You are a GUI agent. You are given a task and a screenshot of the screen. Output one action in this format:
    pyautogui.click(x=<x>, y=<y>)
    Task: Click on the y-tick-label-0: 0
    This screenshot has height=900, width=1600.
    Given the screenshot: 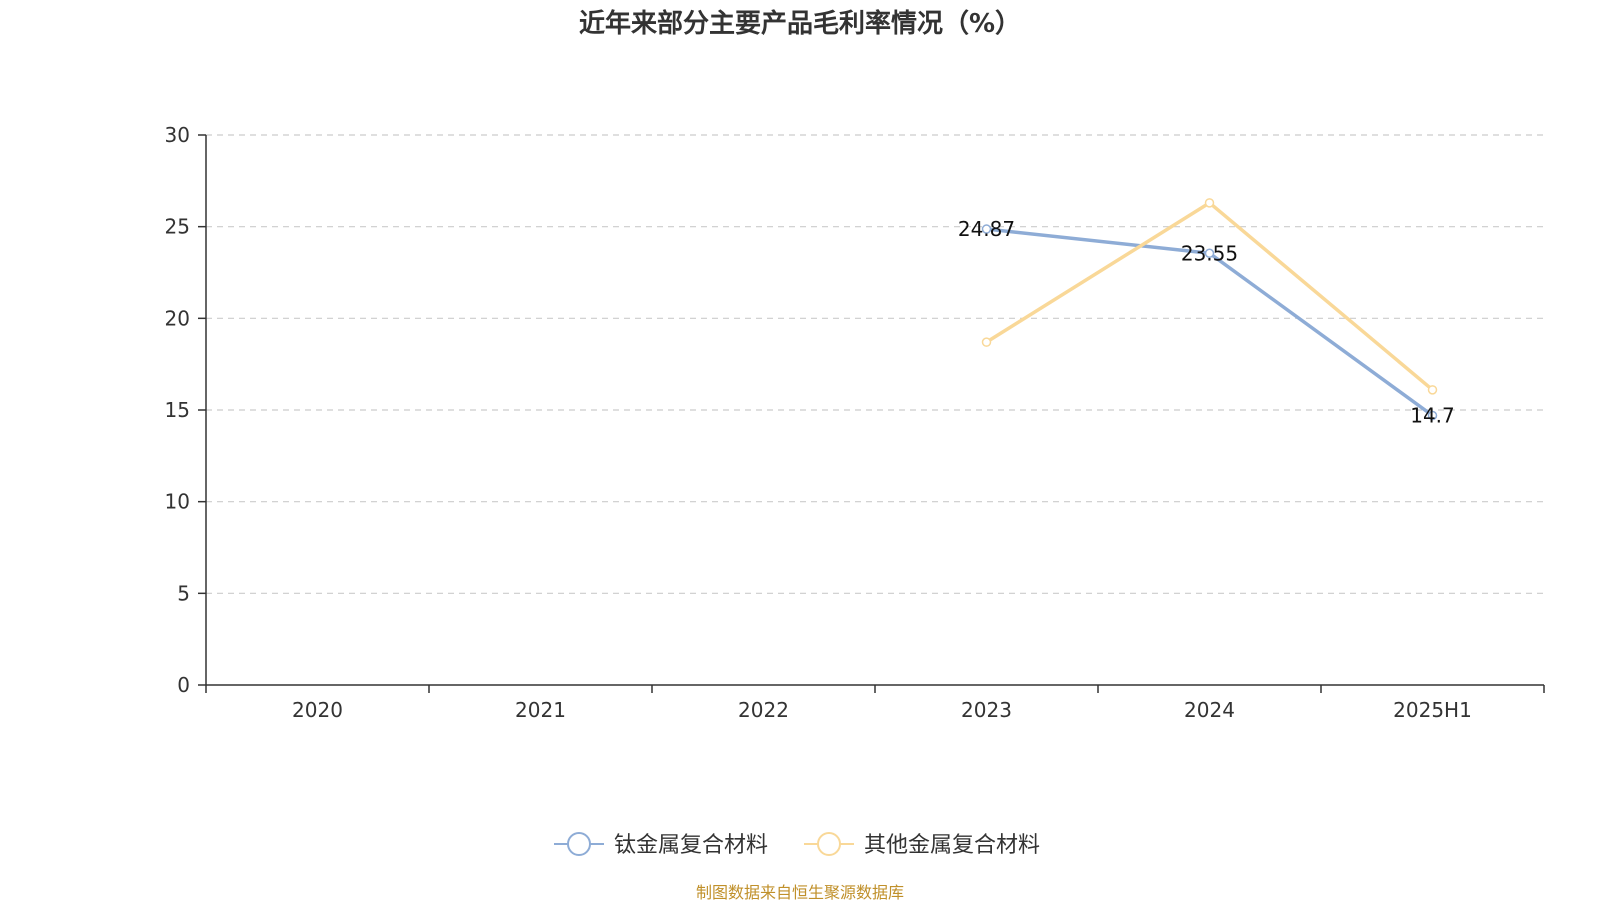 What is the action you would take?
    pyautogui.click(x=183, y=685)
    